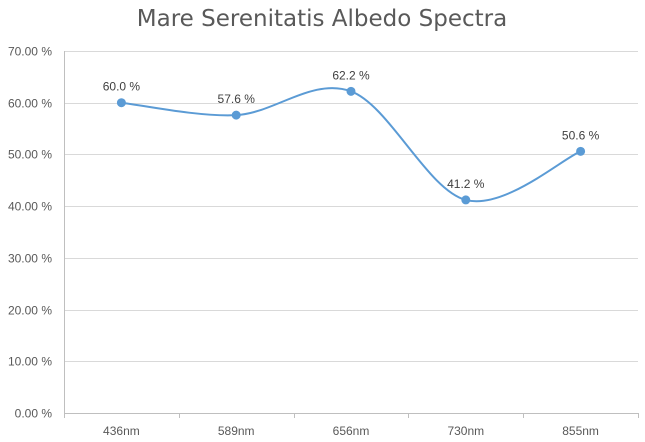 This screenshot has width=645, height=442. I want to click on x-tick-label: 656nm, so click(351, 431).